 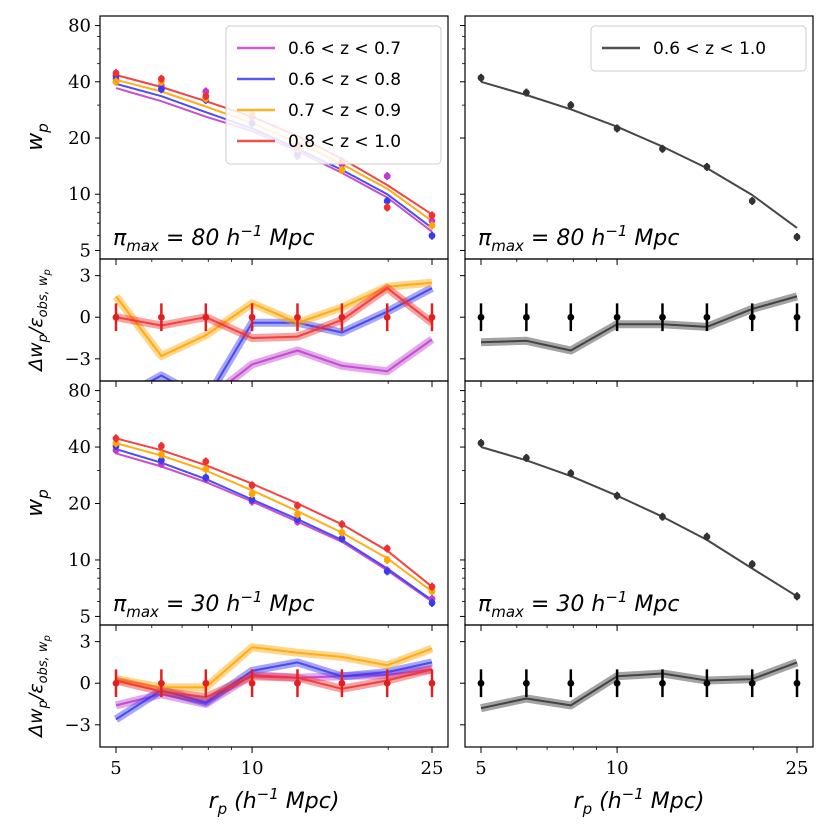 What do you see at coordinates (344, 80) in the screenshot?
I see `legend-label: 0.6 < z < 0.8` at bounding box center [344, 80].